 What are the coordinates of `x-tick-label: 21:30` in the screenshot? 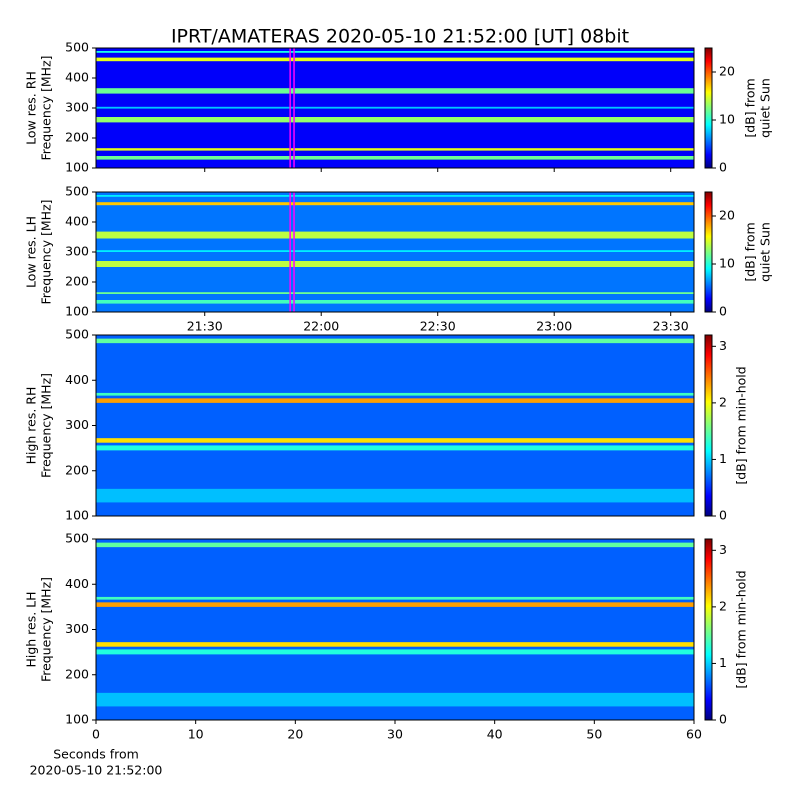 It's located at (205, 326).